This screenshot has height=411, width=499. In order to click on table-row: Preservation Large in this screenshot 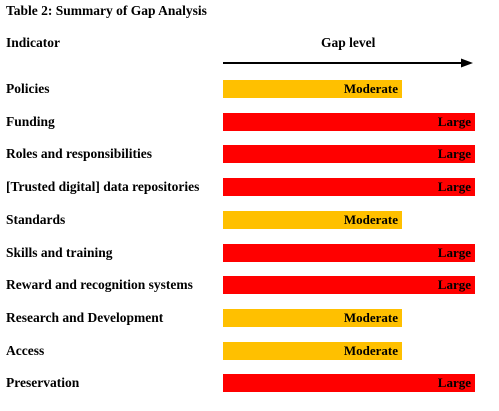, I will do `click(249, 384)`.